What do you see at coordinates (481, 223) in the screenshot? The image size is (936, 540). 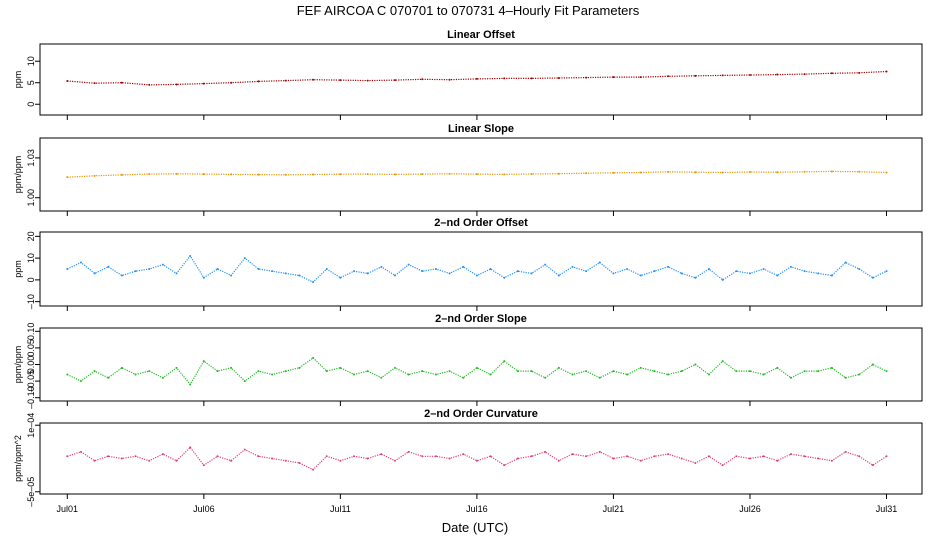 I see `panel-title: 2–nd Order Offset` at bounding box center [481, 223].